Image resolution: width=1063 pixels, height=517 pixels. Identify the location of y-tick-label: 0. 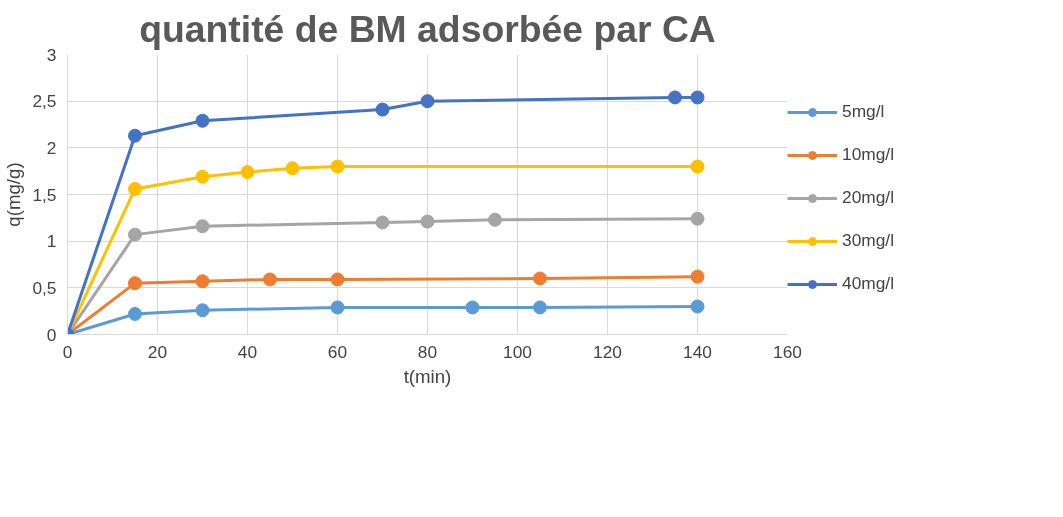
(51, 334).